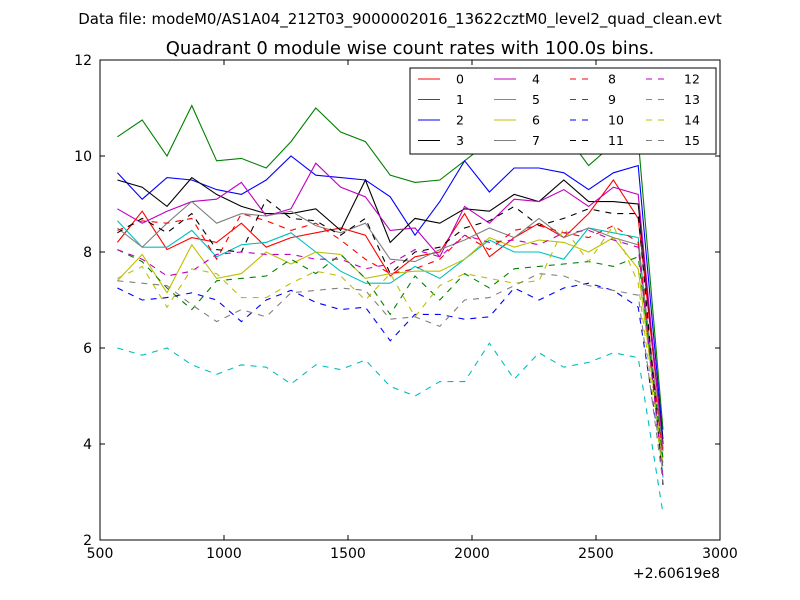 Image resolution: width=800 pixels, height=600 pixels. I want to click on legend-label-11: 11, so click(616, 140).